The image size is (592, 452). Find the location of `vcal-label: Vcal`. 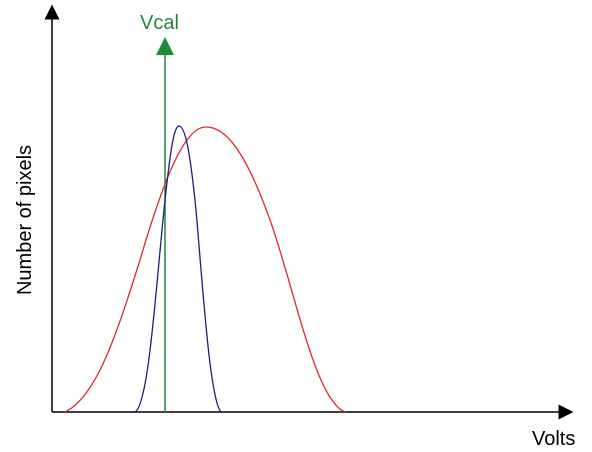

vcal-label: Vcal is located at coordinates (159, 23).